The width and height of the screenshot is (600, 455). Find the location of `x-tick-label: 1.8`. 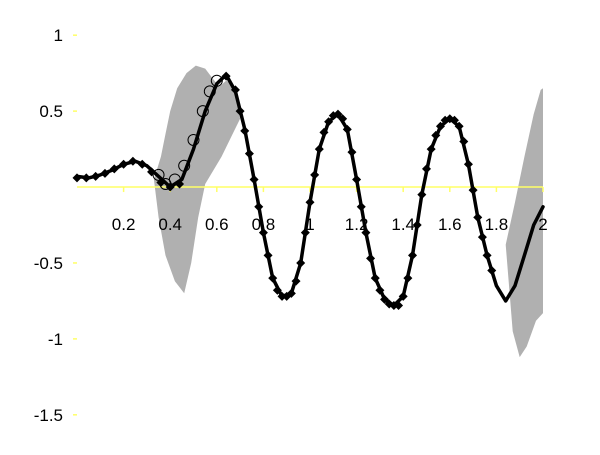

x-tick-label: 1.8 is located at coordinates (497, 224).